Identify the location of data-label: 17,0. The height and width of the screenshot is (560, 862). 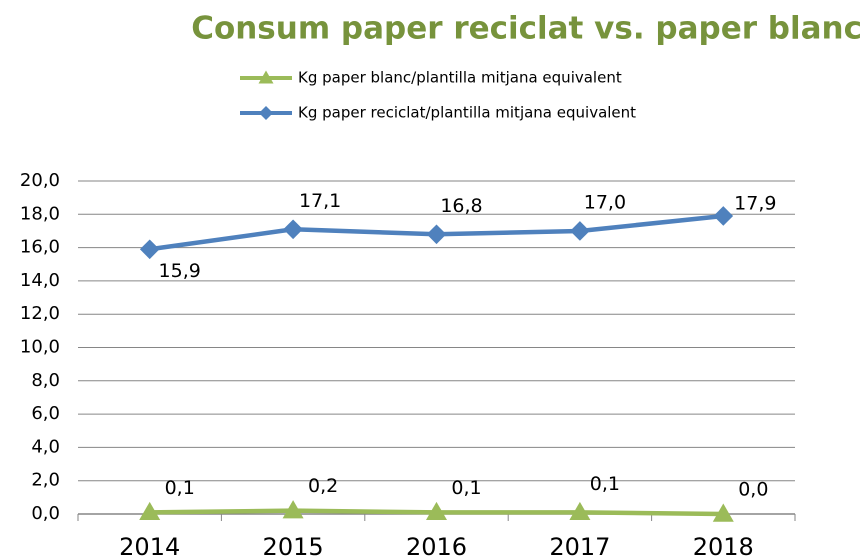
(605, 202).